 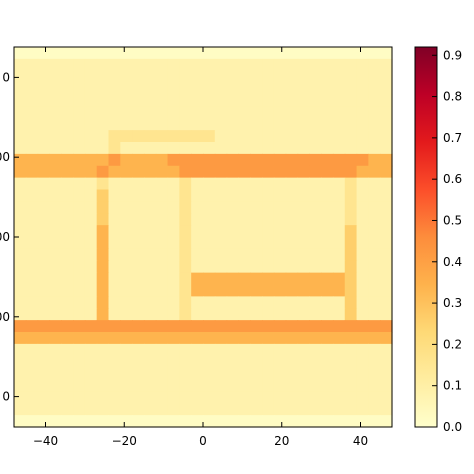 What do you see at coordinates (452, 179) in the screenshot?
I see `colorbar-tick-label: 0.6` at bounding box center [452, 179].